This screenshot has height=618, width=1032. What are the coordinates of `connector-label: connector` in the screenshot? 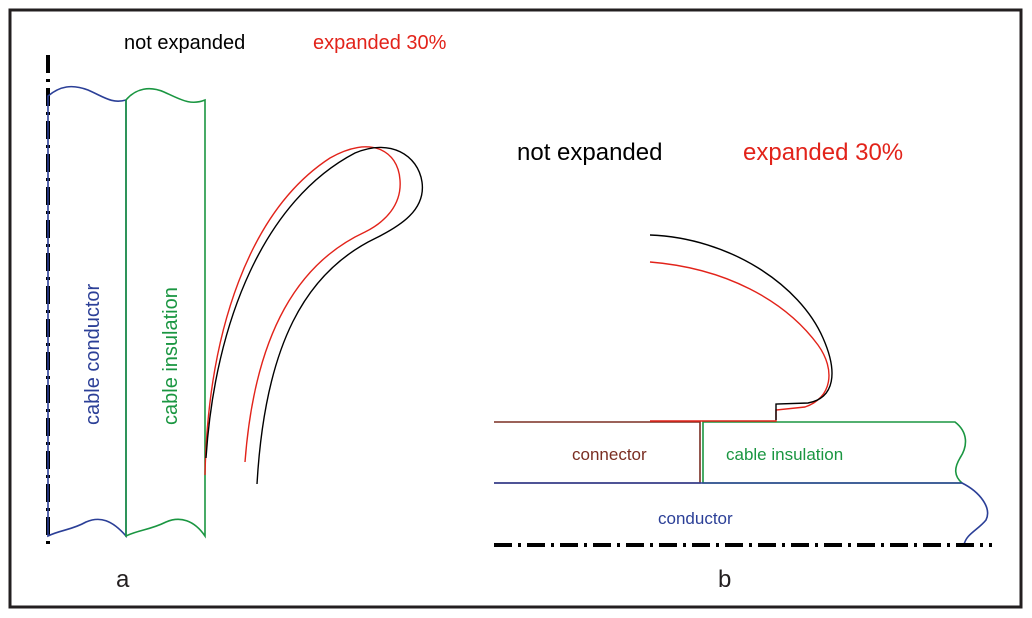 It's located at (609, 454).